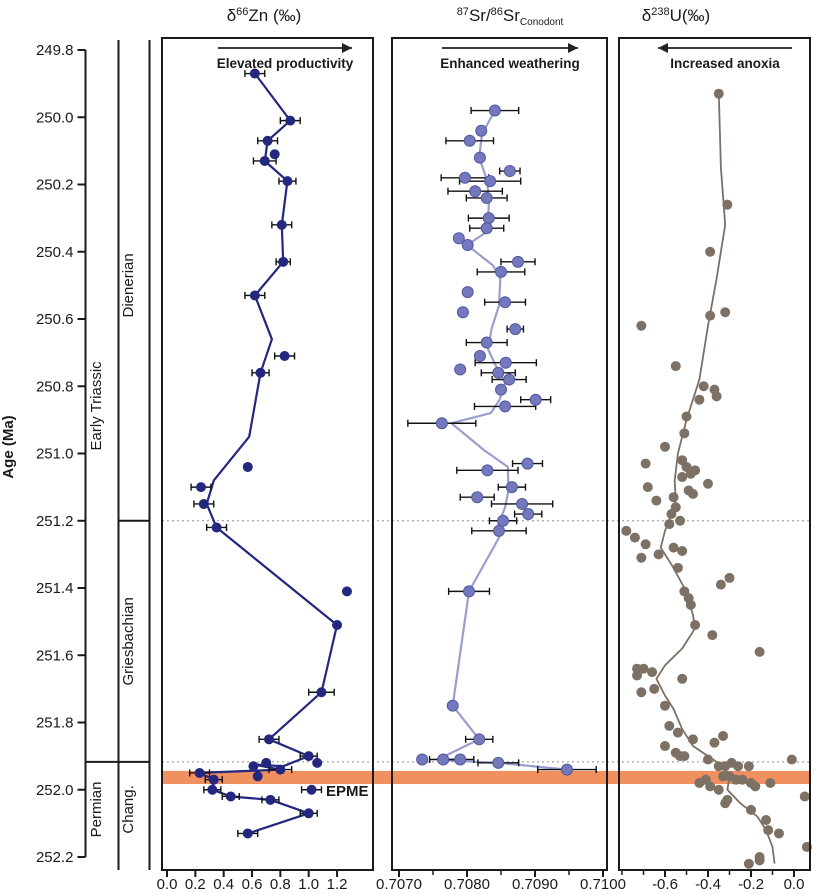 Image resolution: width=816 pixels, height=894 pixels. What do you see at coordinates (55, 655) in the screenshot?
I see `age-tick-label: 251.6` at bounding box center [55, 655].